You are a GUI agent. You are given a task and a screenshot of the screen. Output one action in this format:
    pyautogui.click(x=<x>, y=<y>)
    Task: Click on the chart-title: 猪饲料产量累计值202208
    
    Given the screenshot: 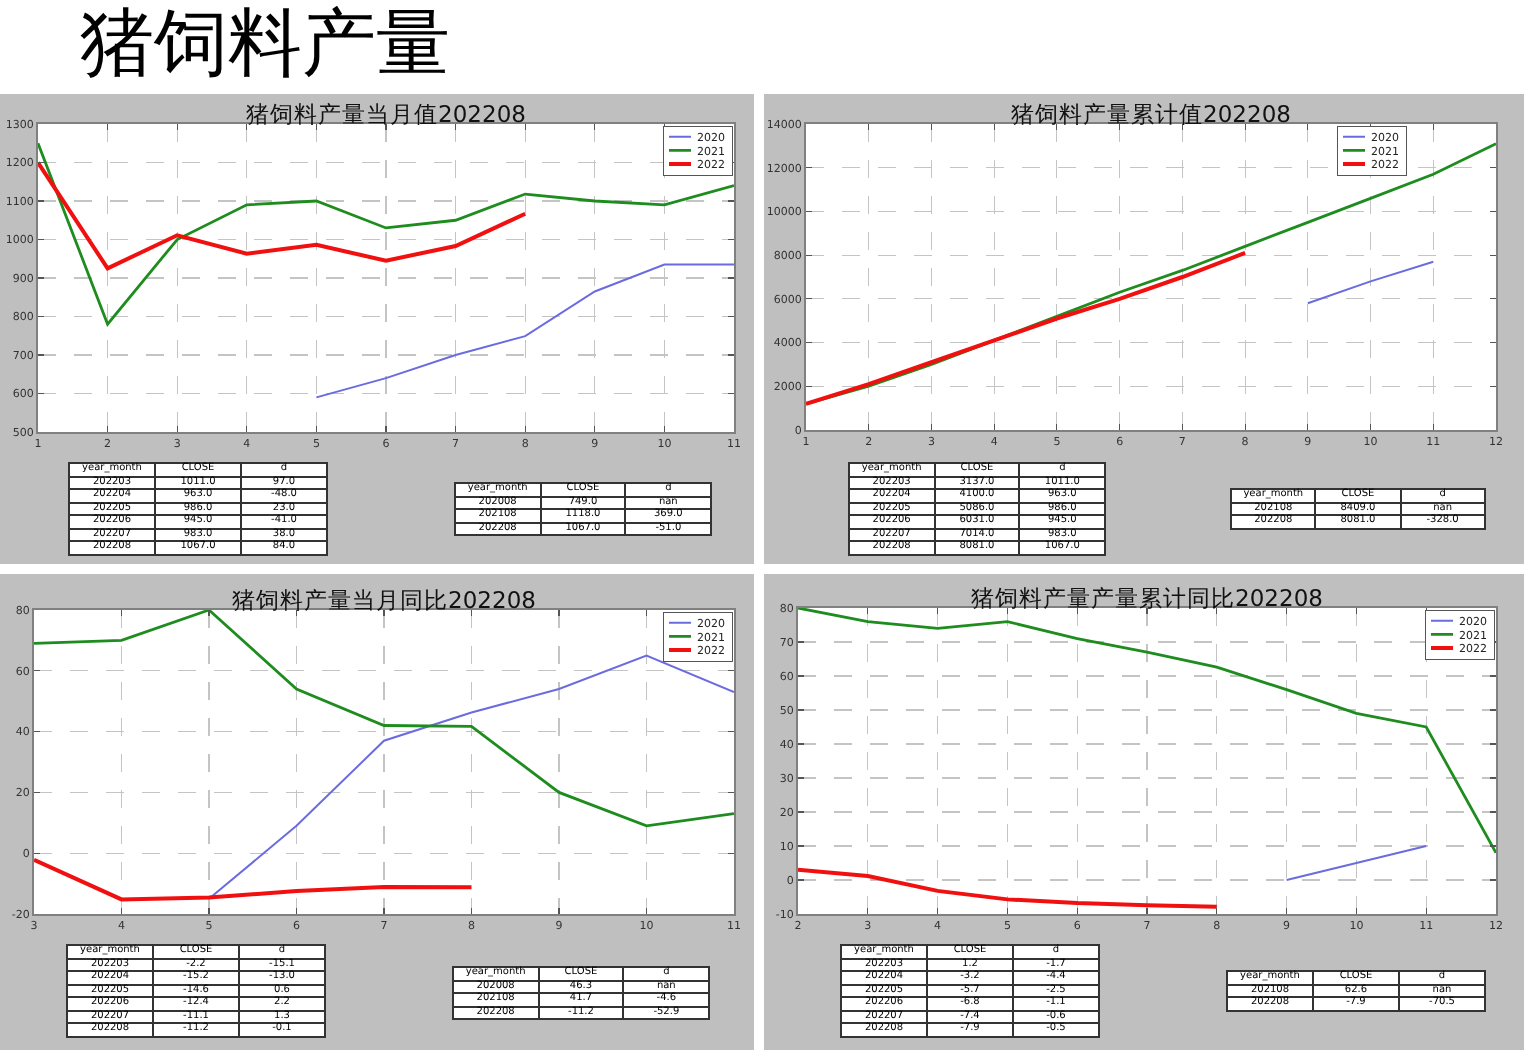 What is the action you would take?
    pyautogui.click(x=1151, y=114)
    